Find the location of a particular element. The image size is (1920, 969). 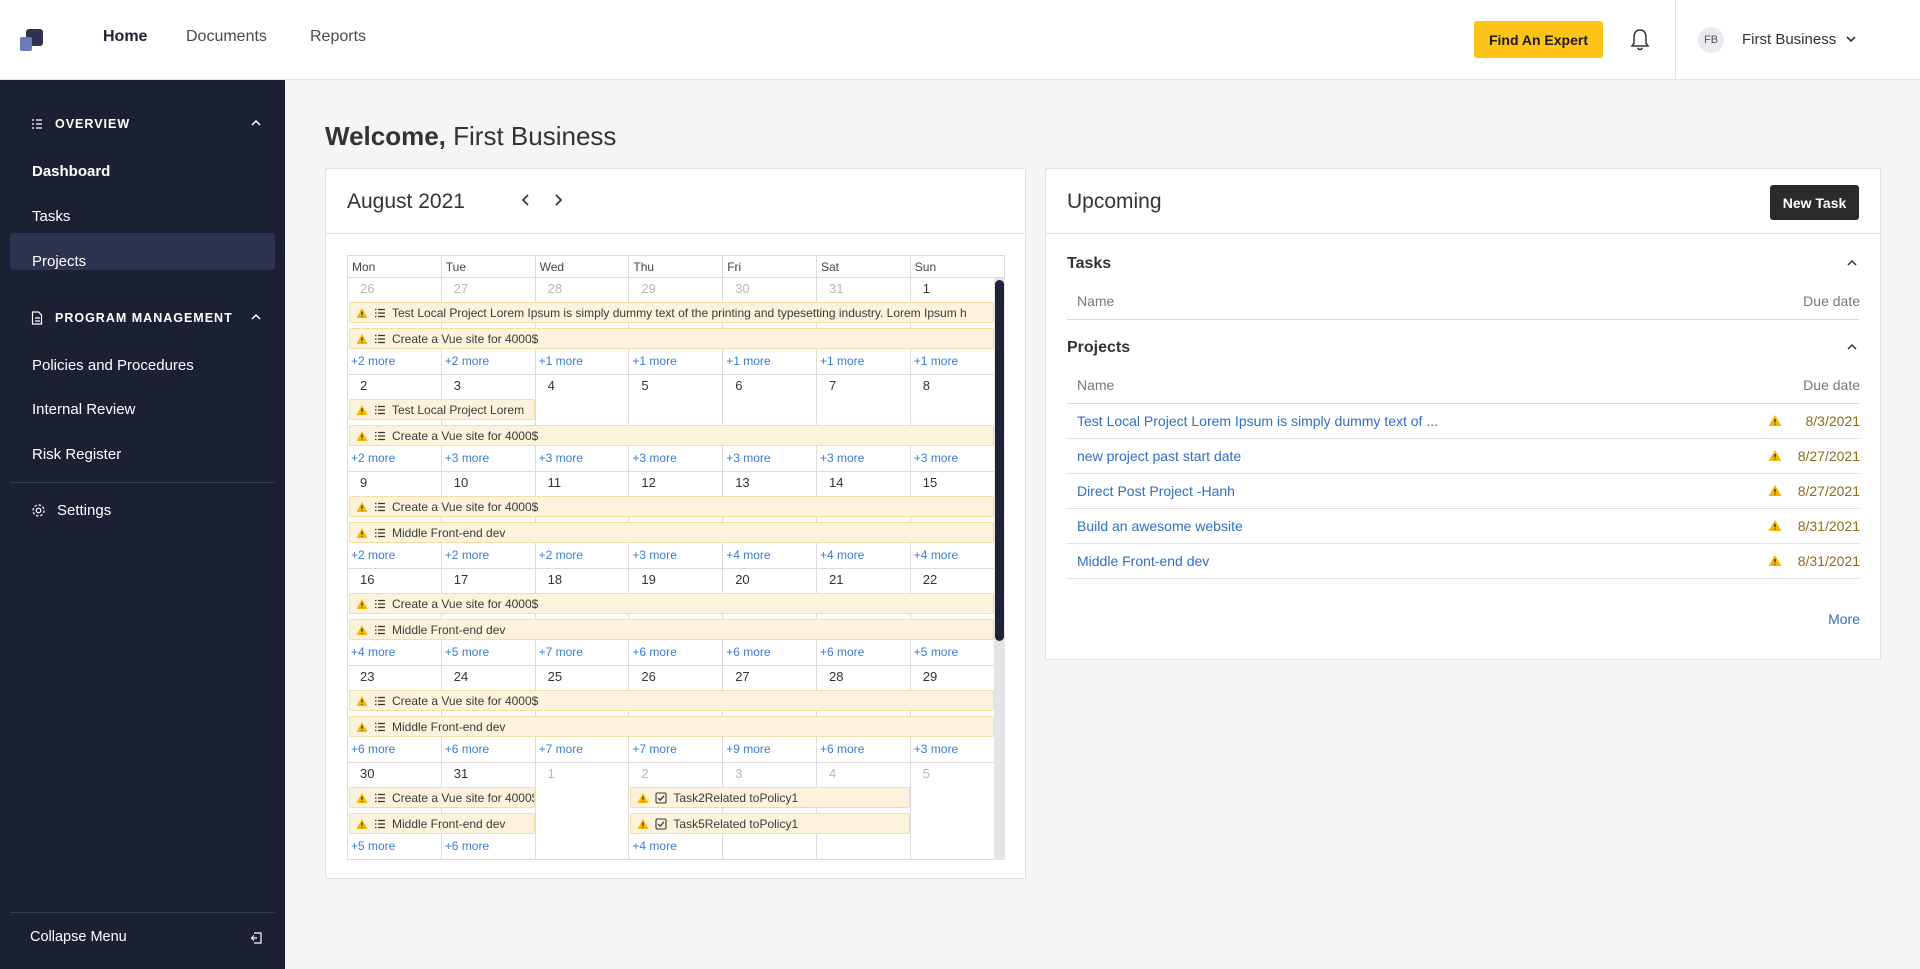

new-task-button: New Task is located at coordinates (1814, 202).